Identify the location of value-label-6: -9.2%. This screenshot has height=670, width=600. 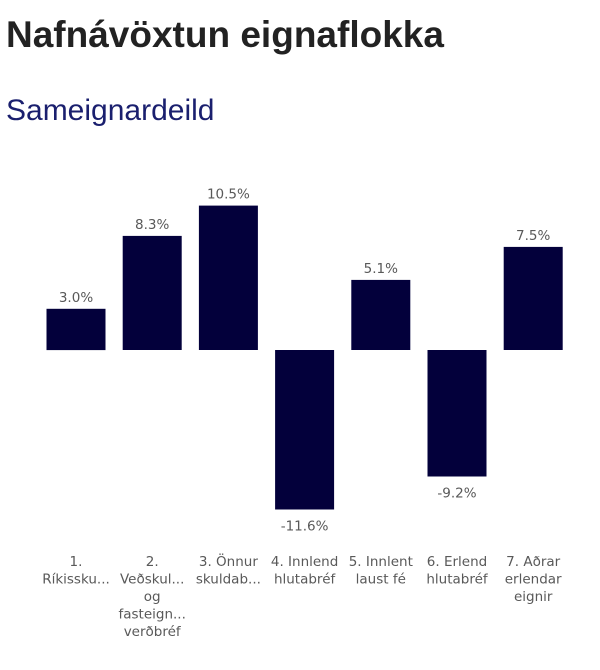
(456, 494).